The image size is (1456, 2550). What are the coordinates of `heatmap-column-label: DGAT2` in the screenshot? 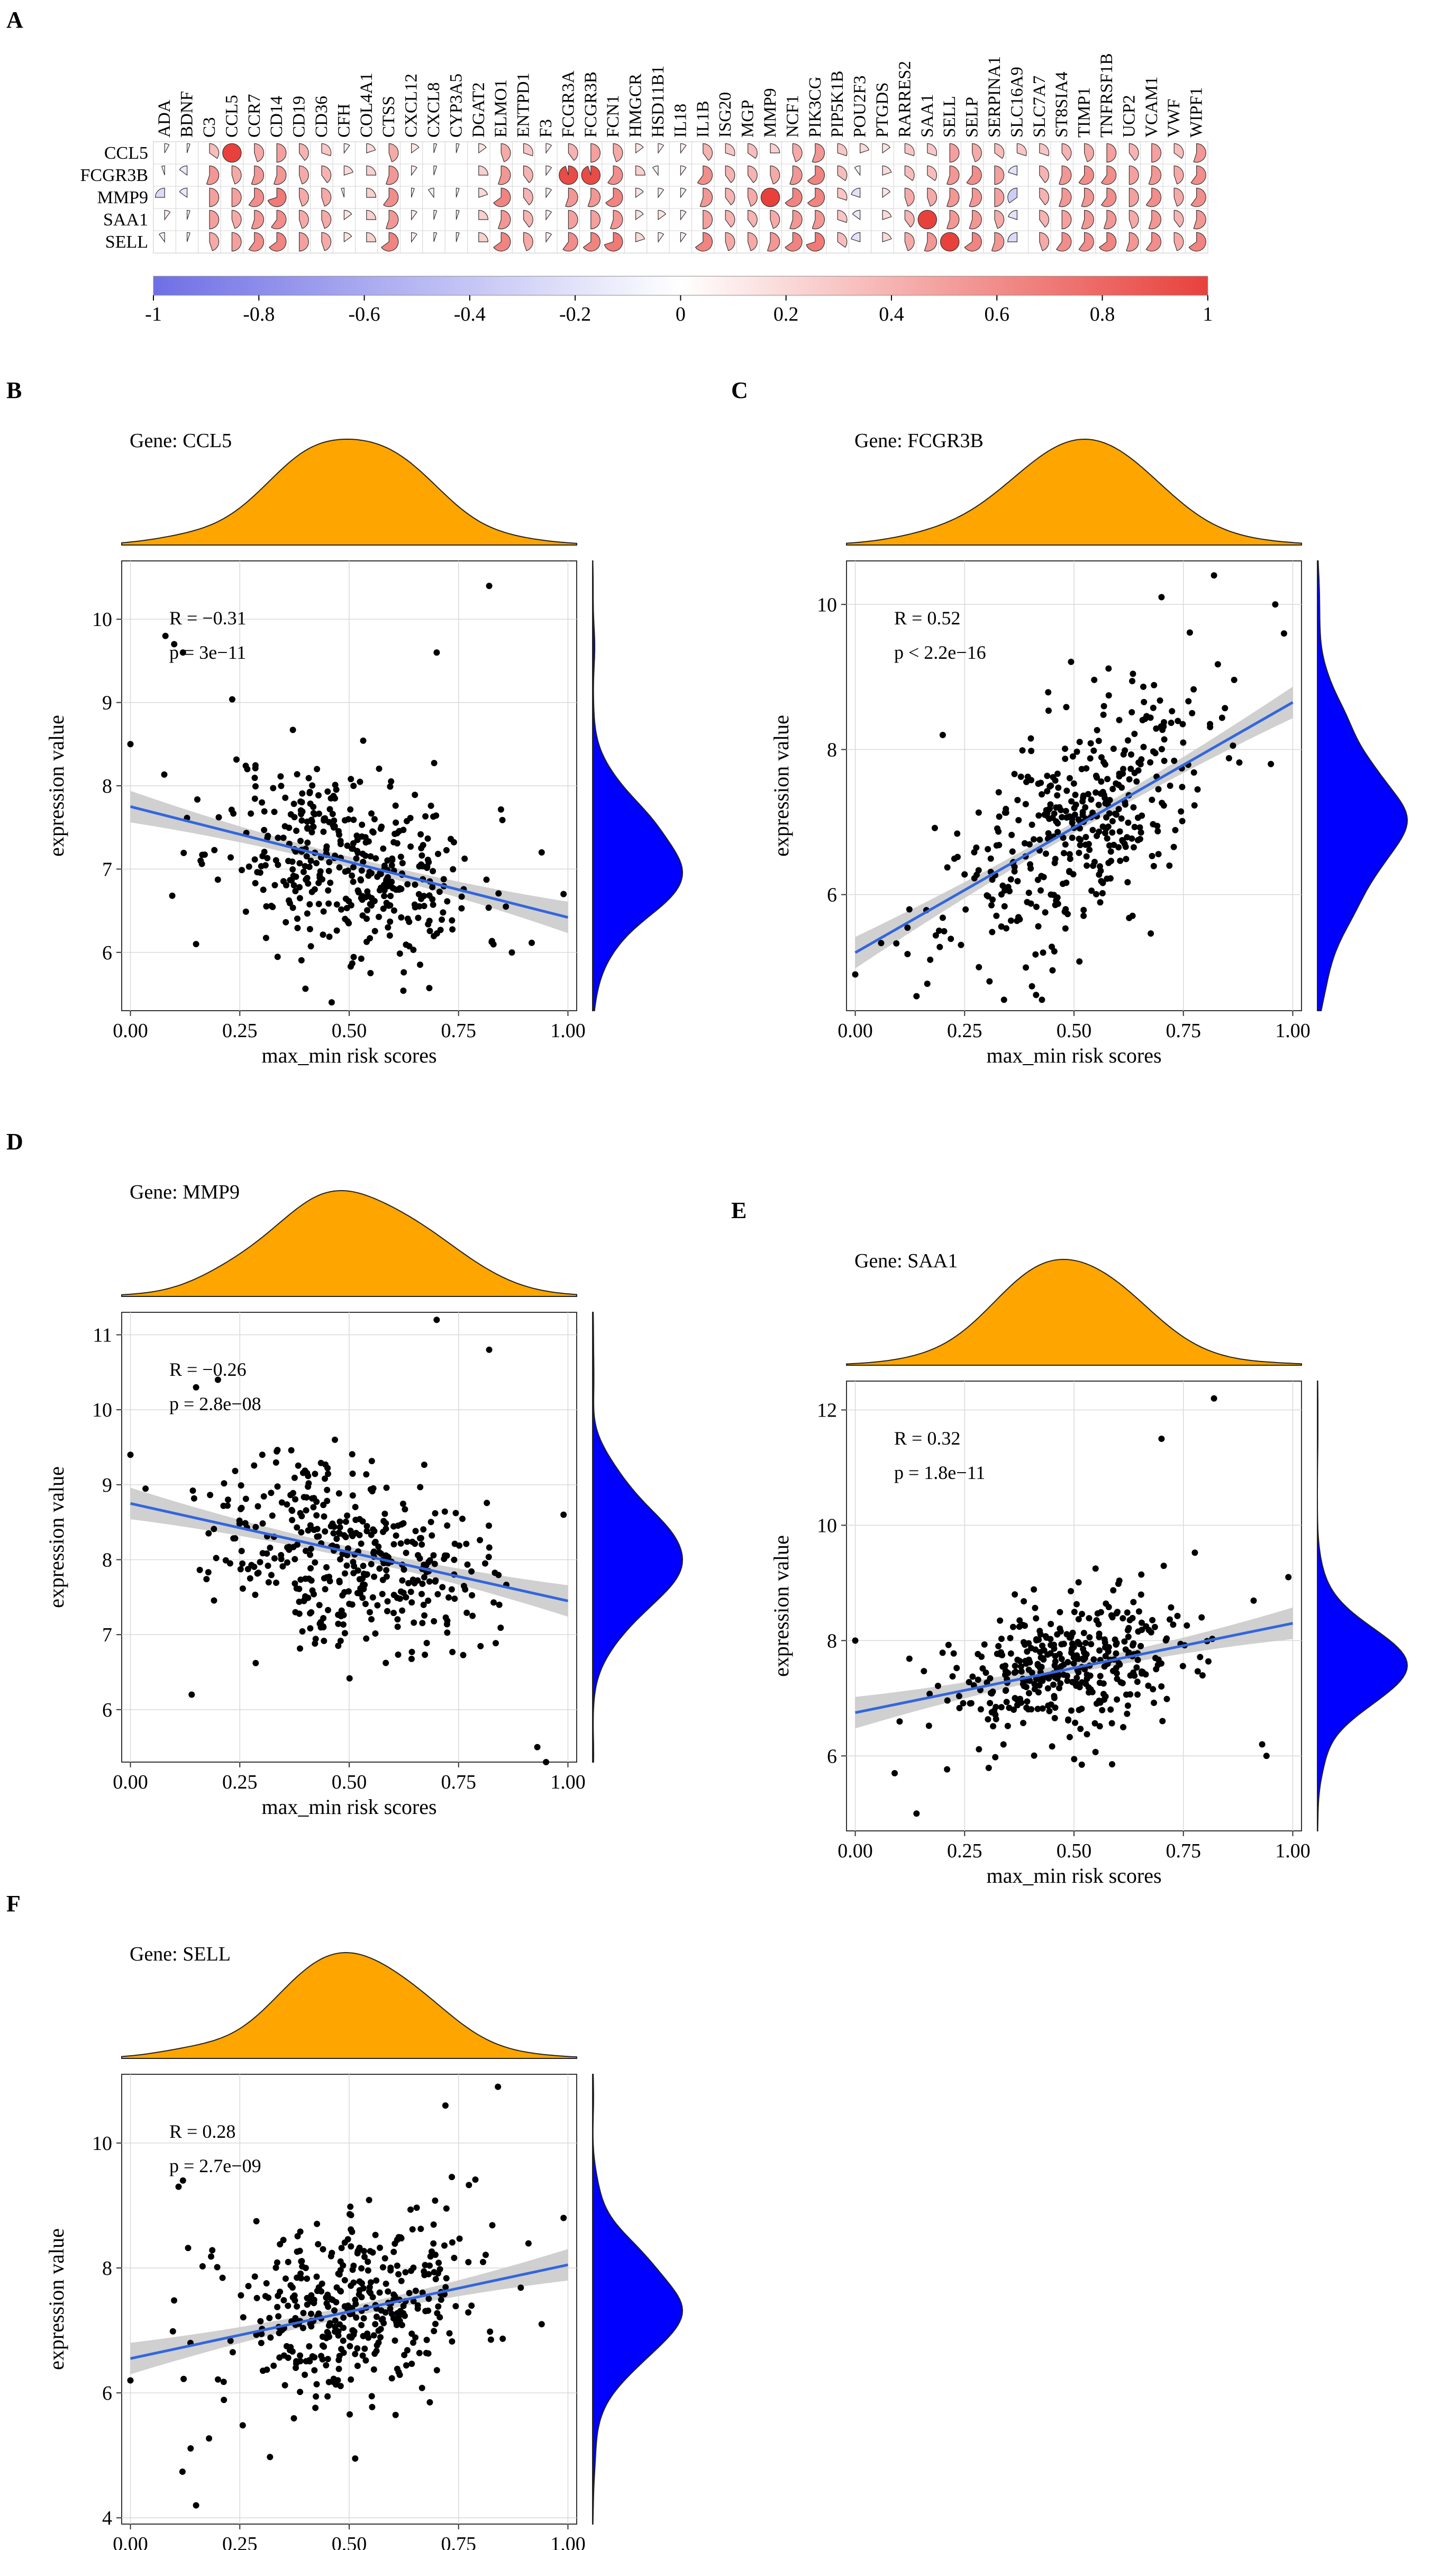 It's located at (478, 111).